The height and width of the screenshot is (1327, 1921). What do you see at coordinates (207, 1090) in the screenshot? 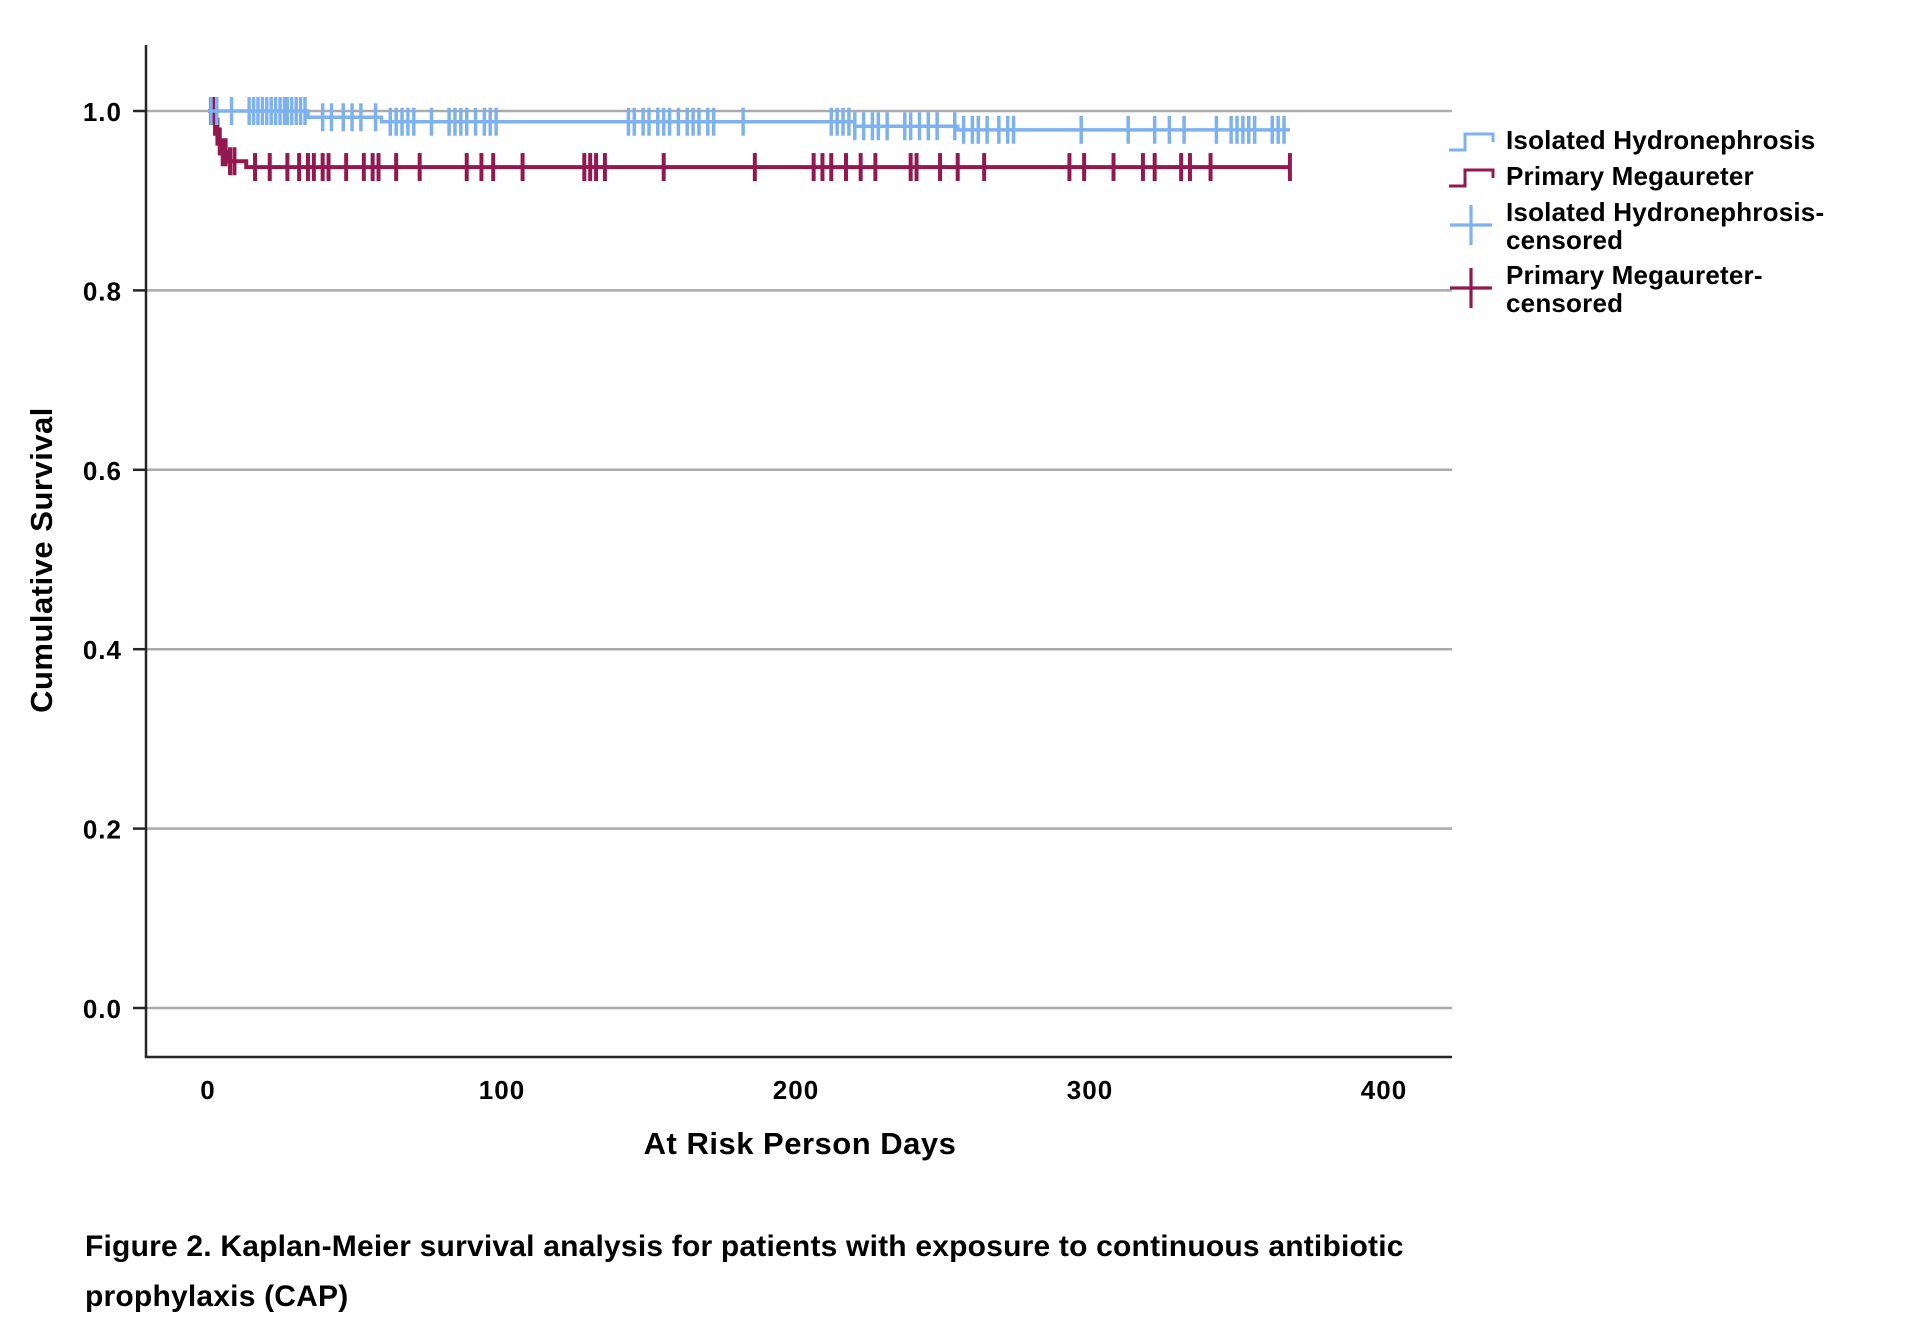
I see `x-tick-label: 0` at bounding box center [207, 1090].